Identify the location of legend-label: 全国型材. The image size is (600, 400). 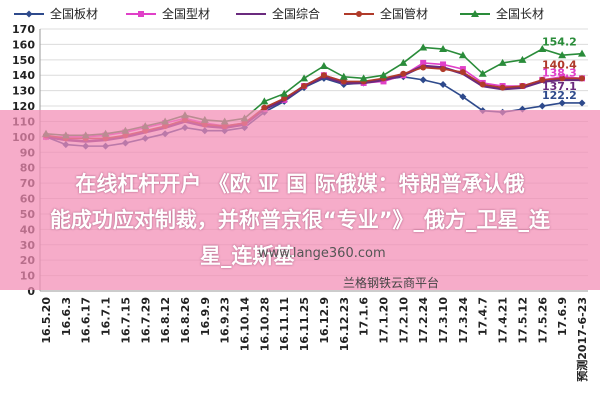
(186, 13).